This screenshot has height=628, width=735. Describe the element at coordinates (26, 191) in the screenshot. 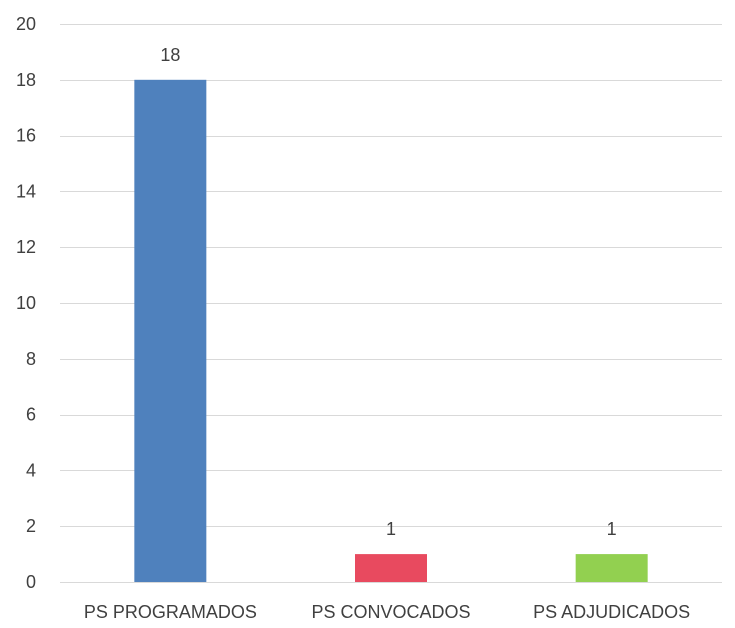

I see `y-tick-label: 14` at that location.